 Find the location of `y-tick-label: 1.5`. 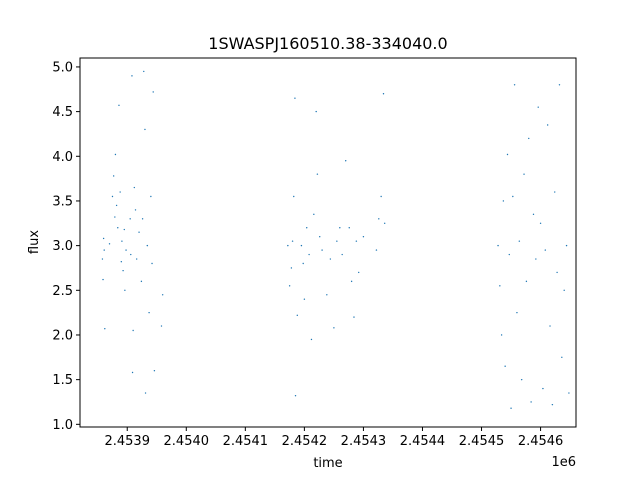

y-tick-label: 1.5 is located at coordinates (62, 380).